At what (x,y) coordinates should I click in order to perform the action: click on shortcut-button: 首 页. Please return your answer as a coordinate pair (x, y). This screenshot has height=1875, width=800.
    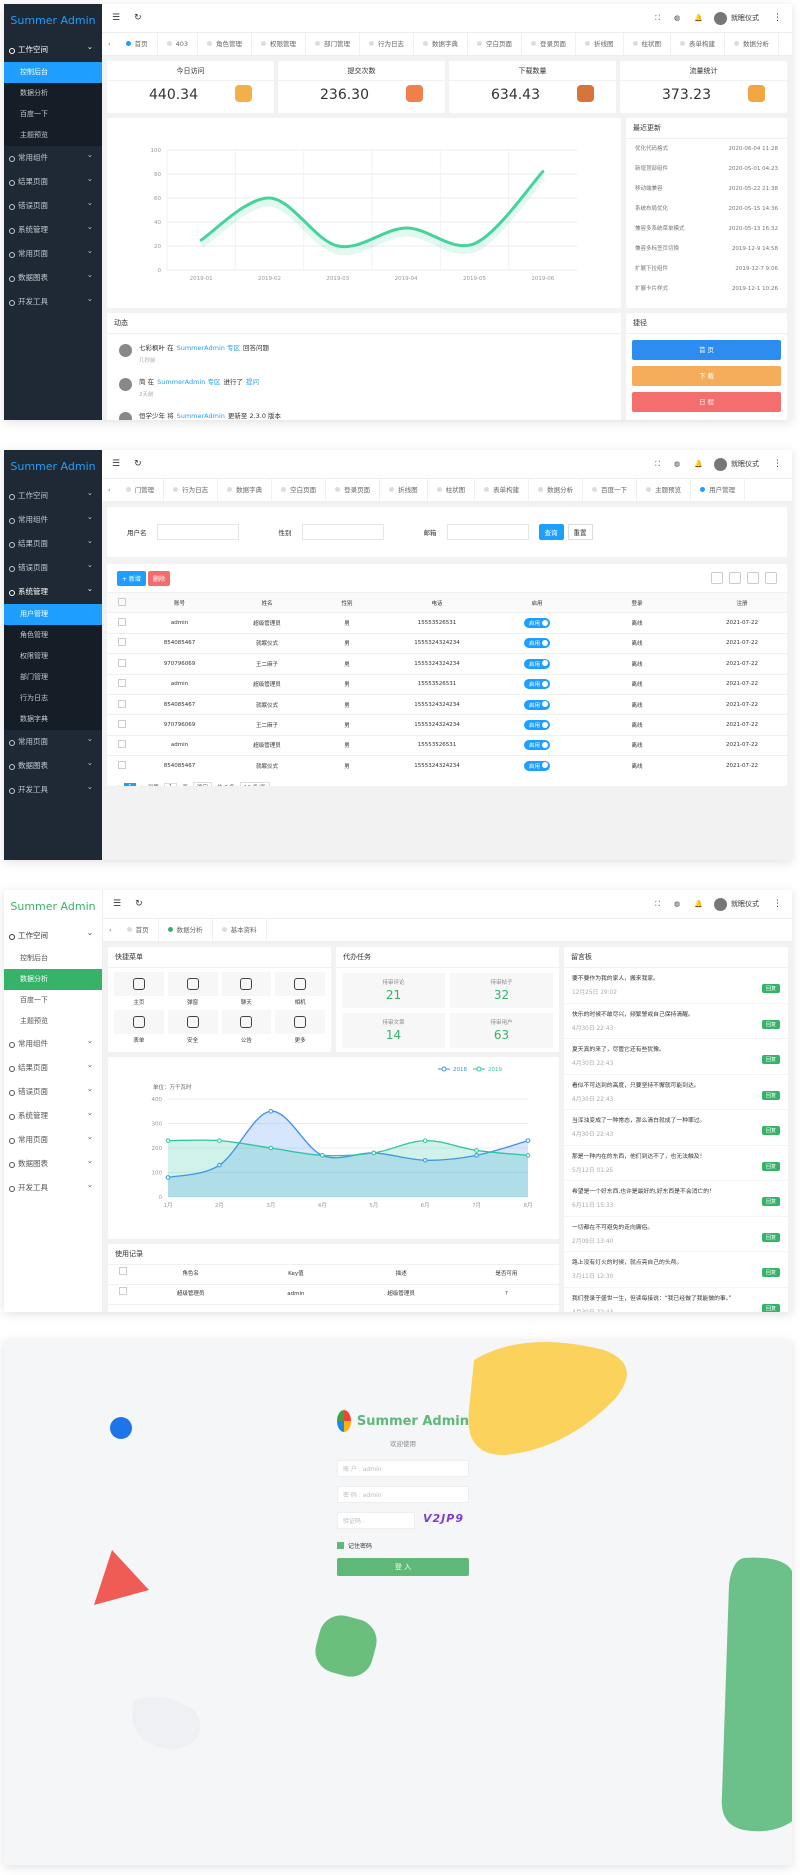
    Looking at the image, I should click on (706, 350).